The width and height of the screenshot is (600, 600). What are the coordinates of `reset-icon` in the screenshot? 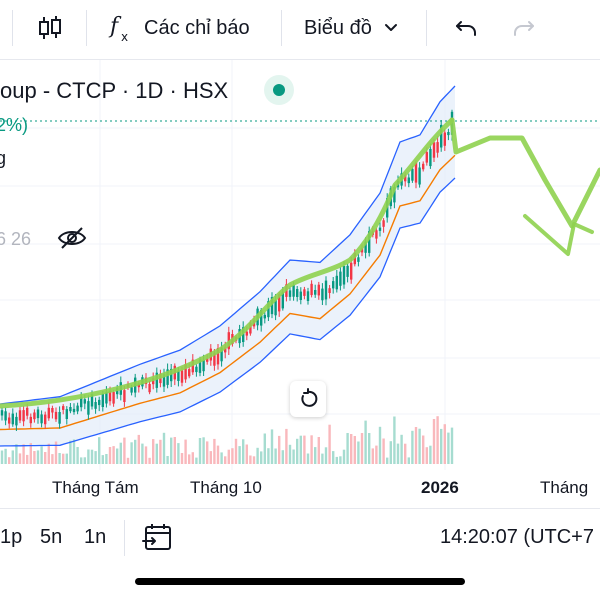 It's located at (309, 397).